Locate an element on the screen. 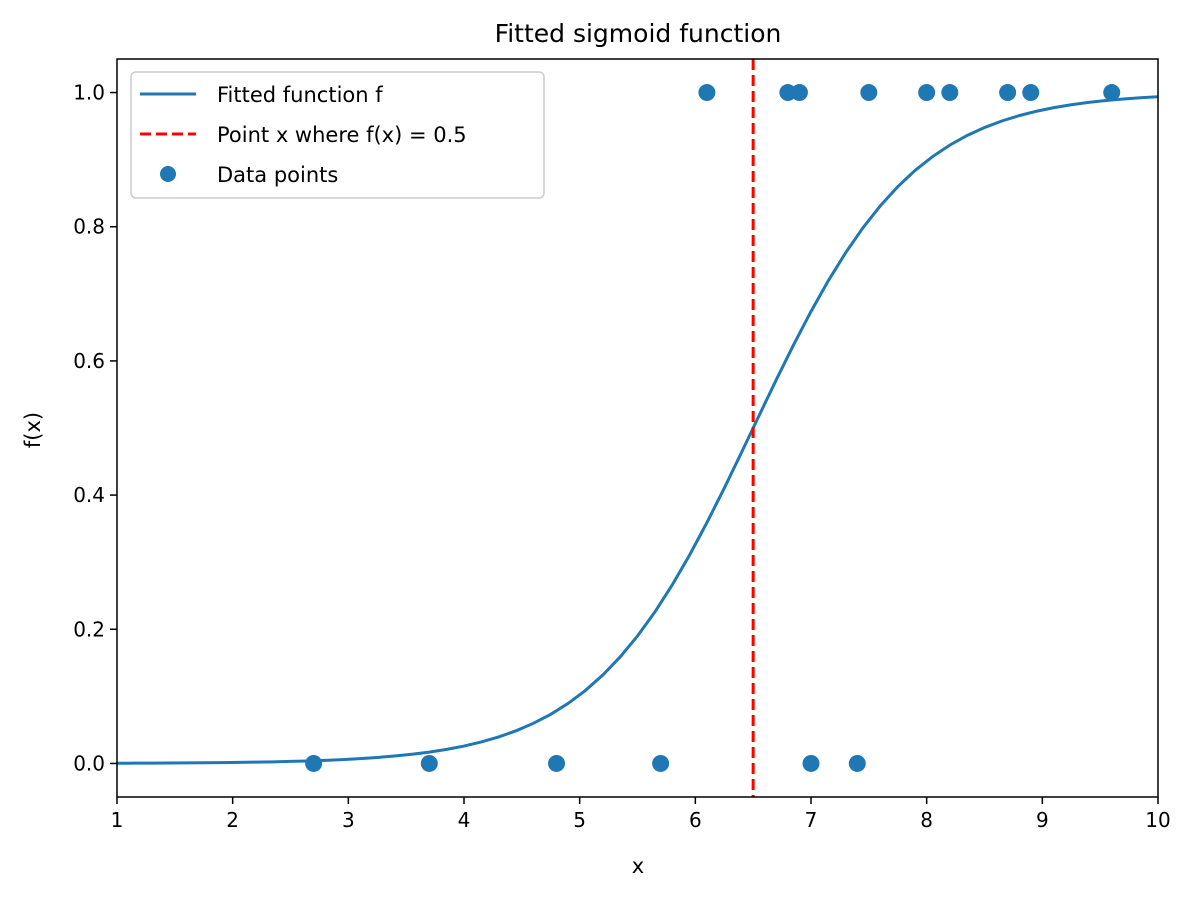 The width and height of the screenshot is (1194, 898). x-tick-label: 2 is located at coordinates (232, 820).